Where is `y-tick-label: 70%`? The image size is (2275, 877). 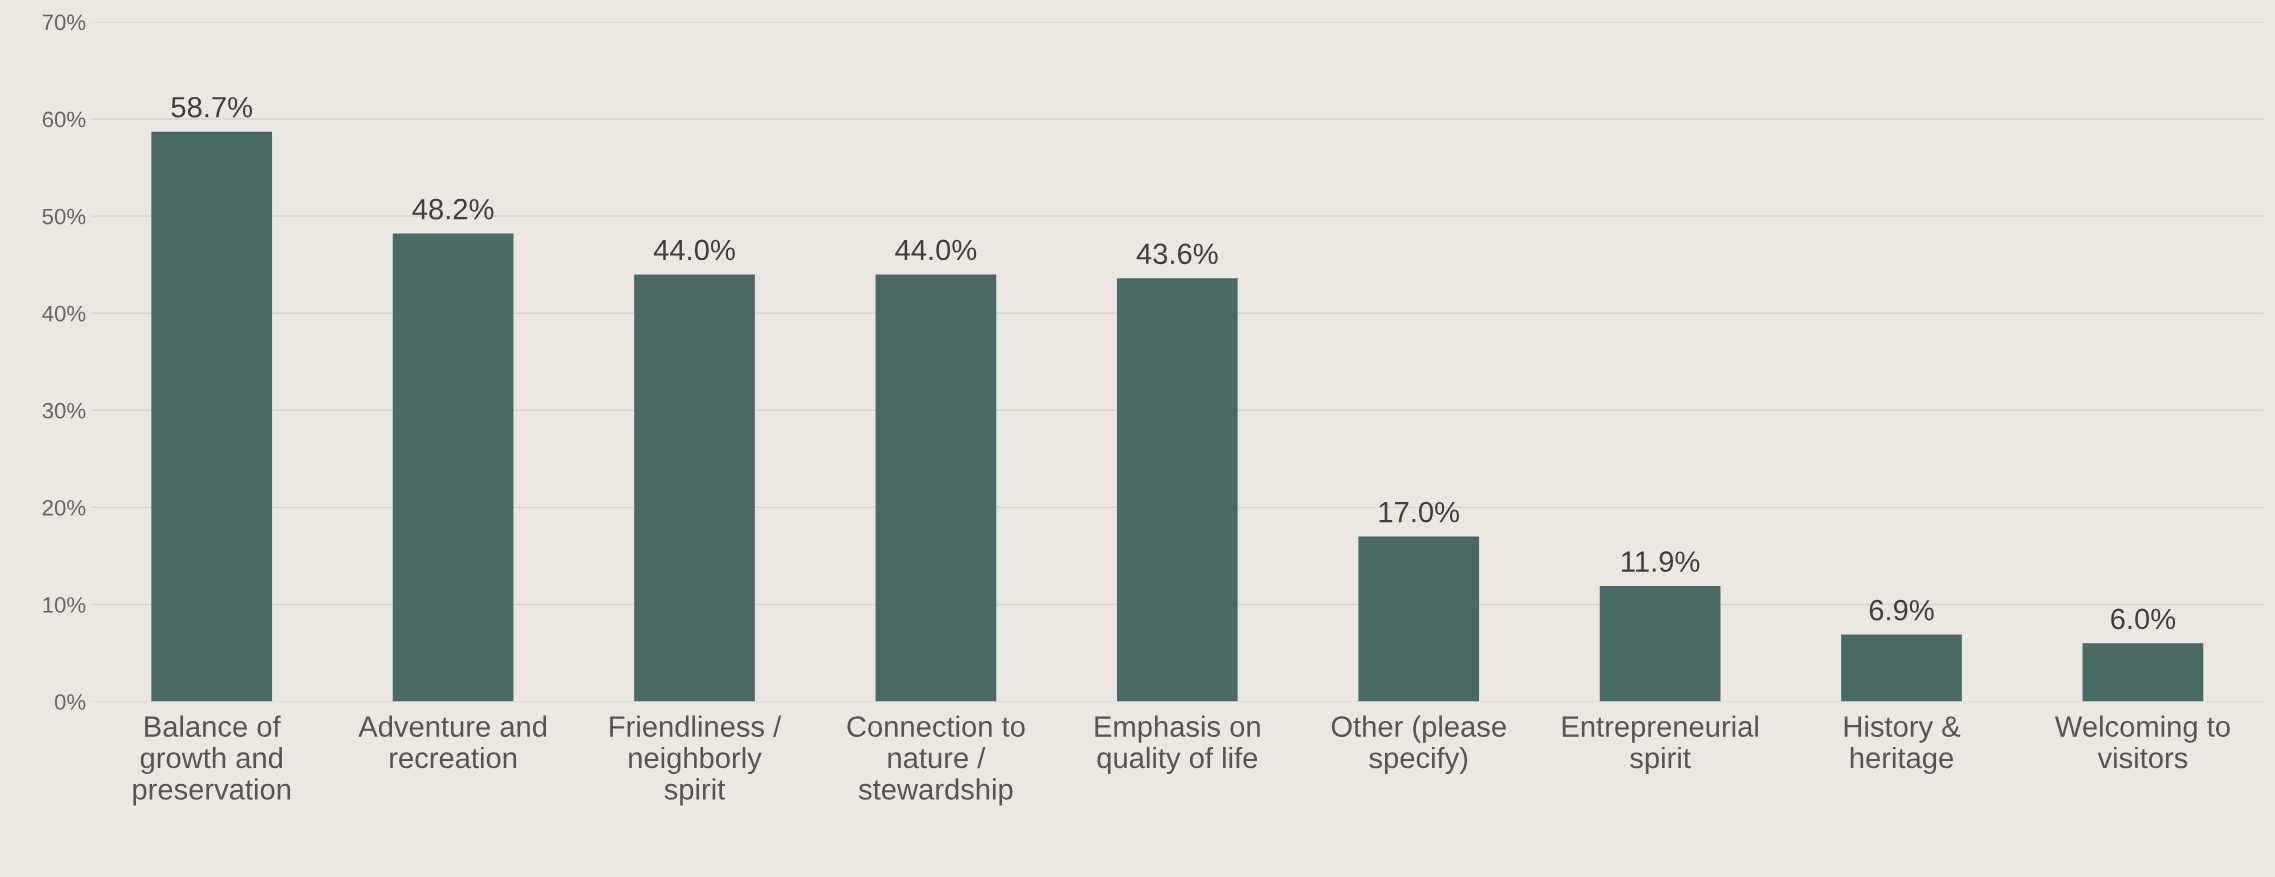 y-tick-label: 70% is located at coordinates (64, 22).